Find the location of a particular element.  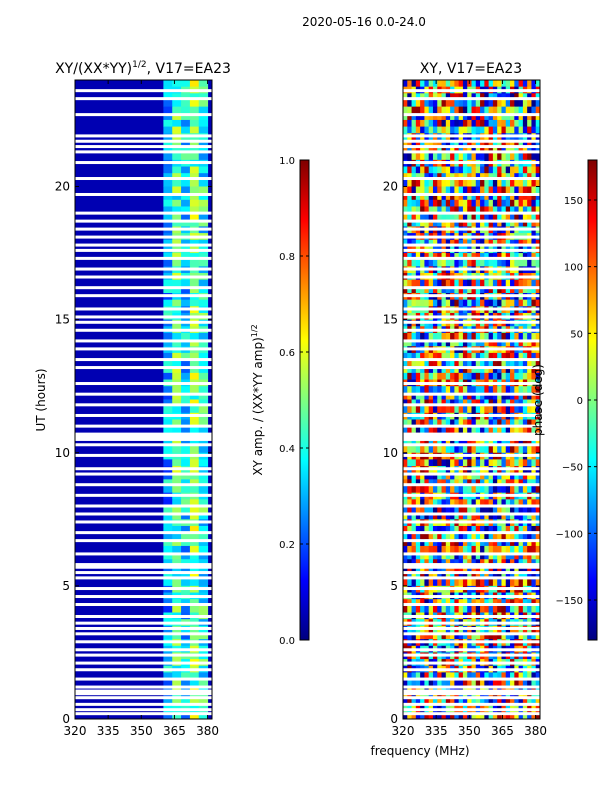

x-tick-label: 380 is located at coordinates (535, 731).